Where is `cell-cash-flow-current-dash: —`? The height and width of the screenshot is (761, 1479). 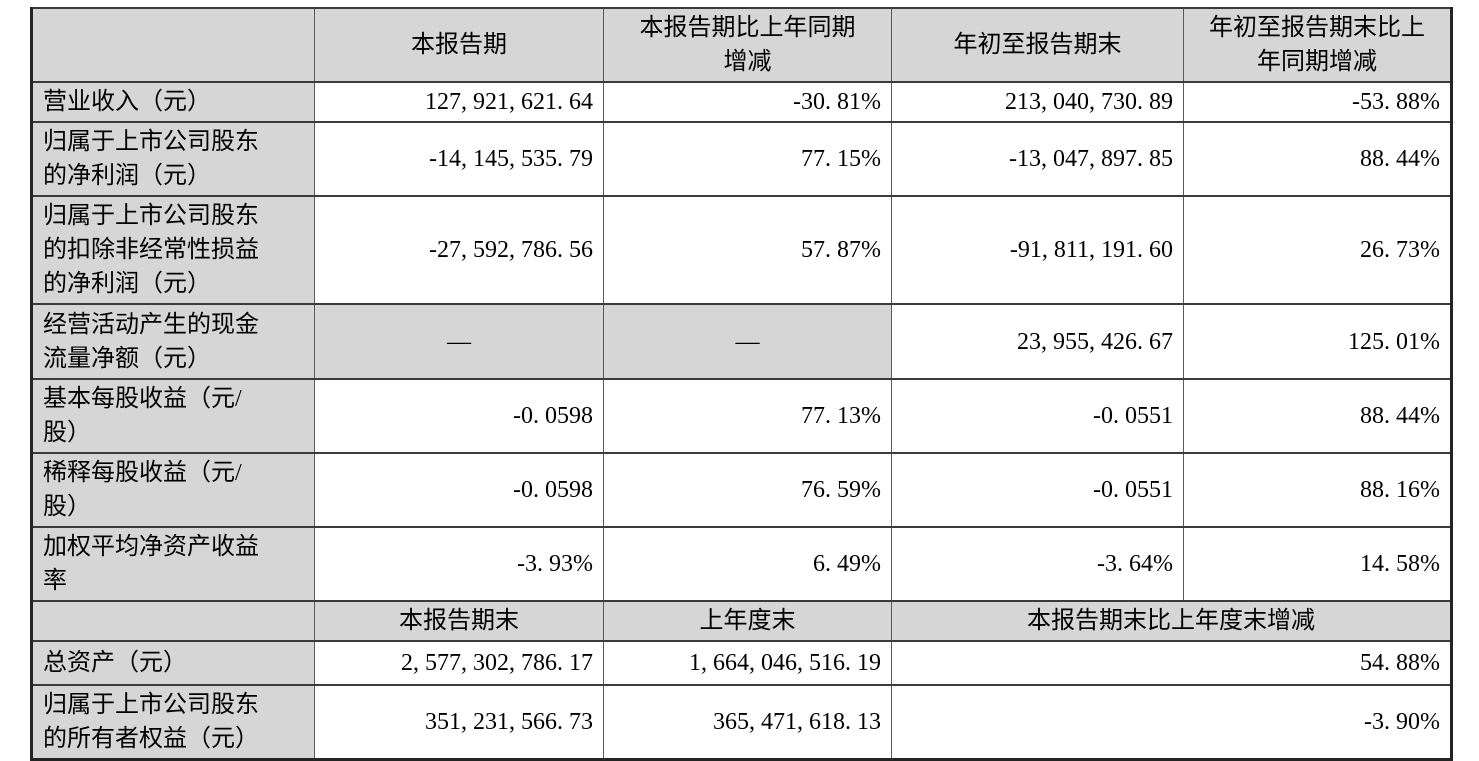
cell-cash-flow-current-dash: — is located at coordinates (459, 341).